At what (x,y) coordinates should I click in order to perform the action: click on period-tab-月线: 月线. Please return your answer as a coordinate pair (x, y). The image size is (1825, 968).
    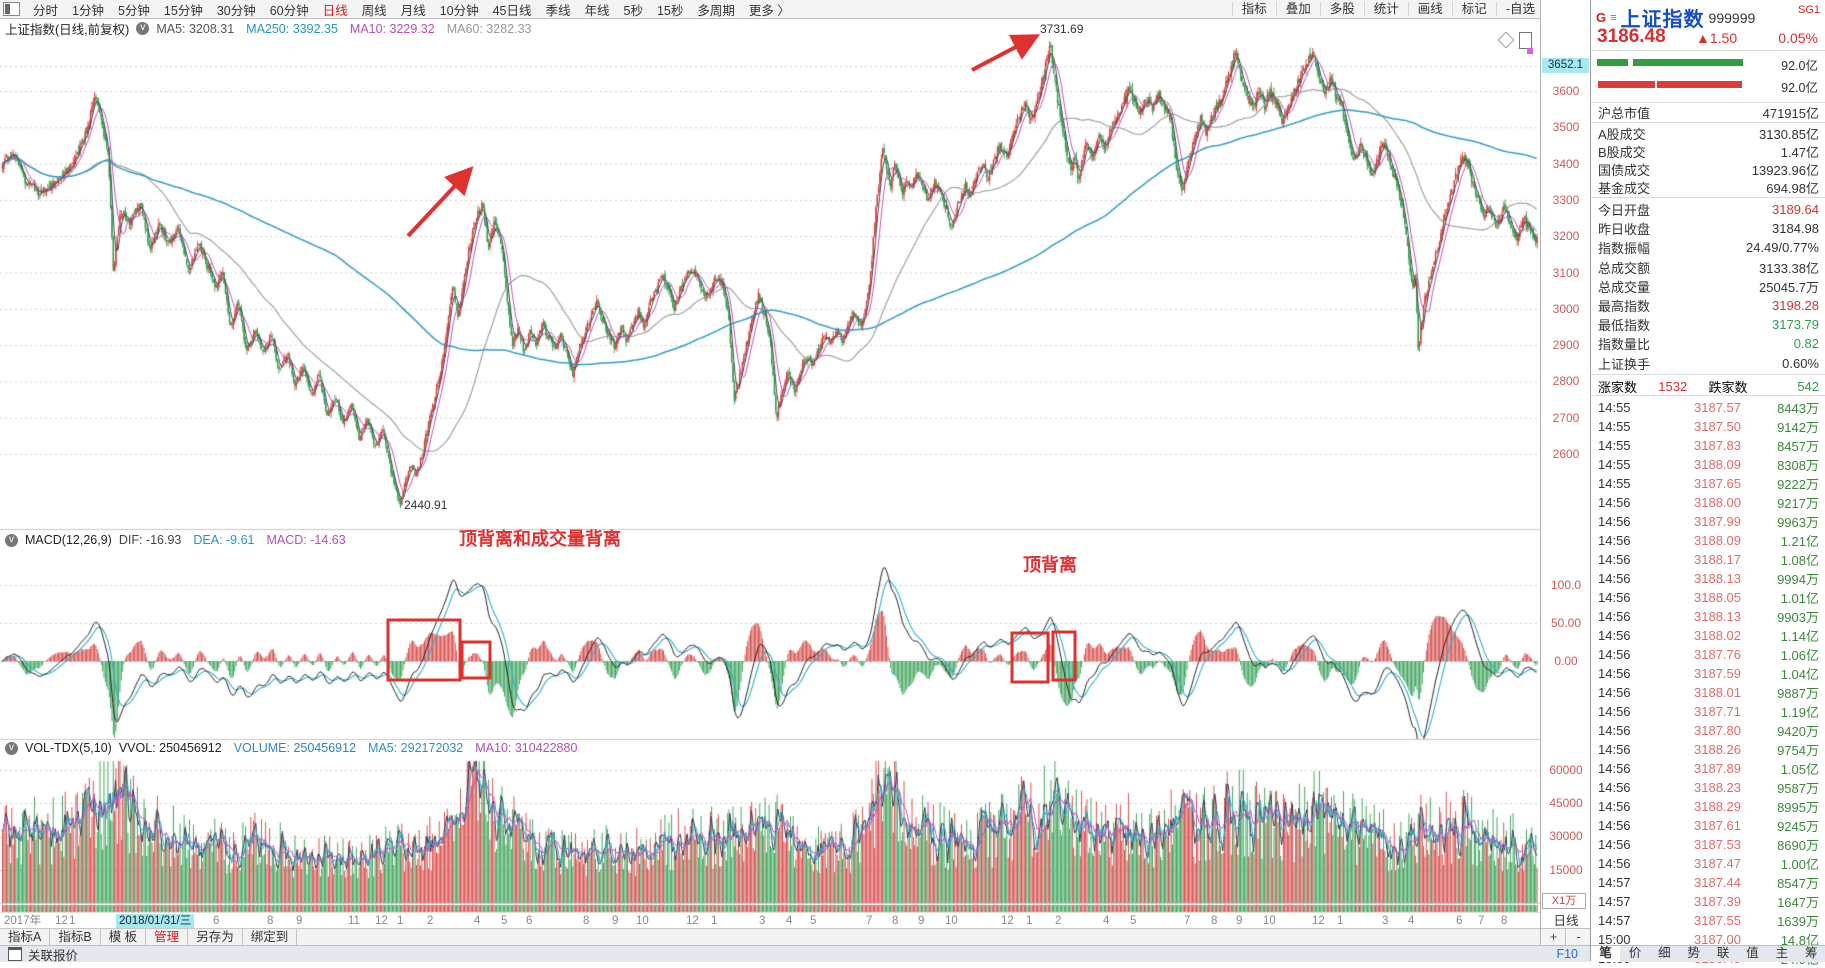
    Looking at the image, I should click on (413, 10).